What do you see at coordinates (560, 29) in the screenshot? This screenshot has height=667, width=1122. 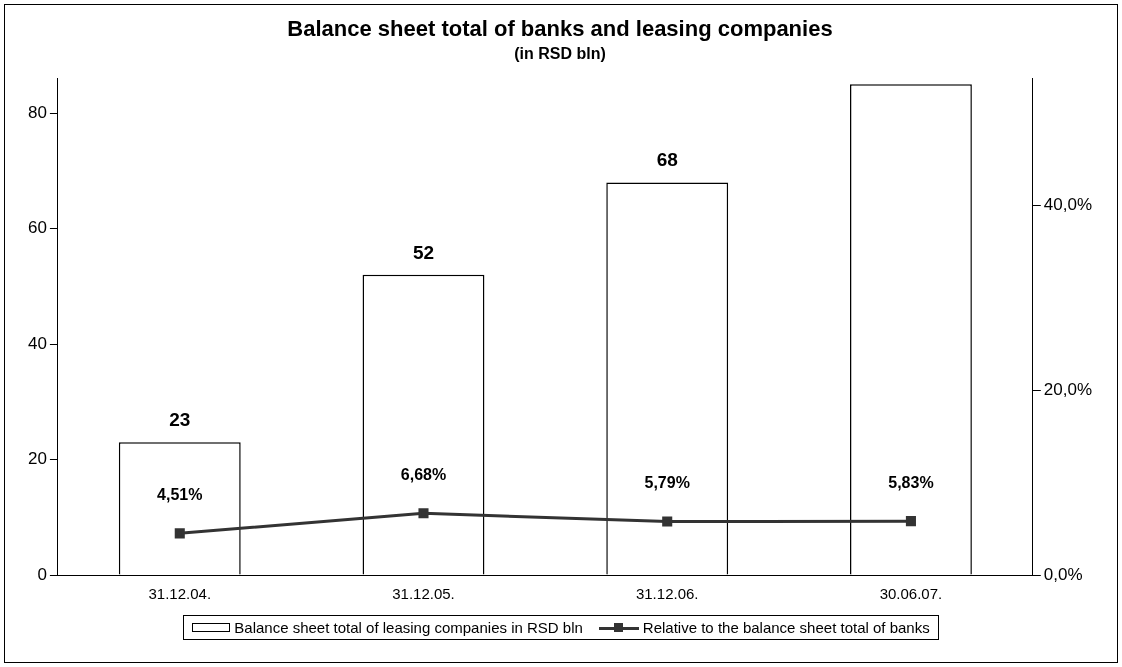 I see `chart-title: Balance sheet total of banks and leasing companies` at bounding box center [560, 29].